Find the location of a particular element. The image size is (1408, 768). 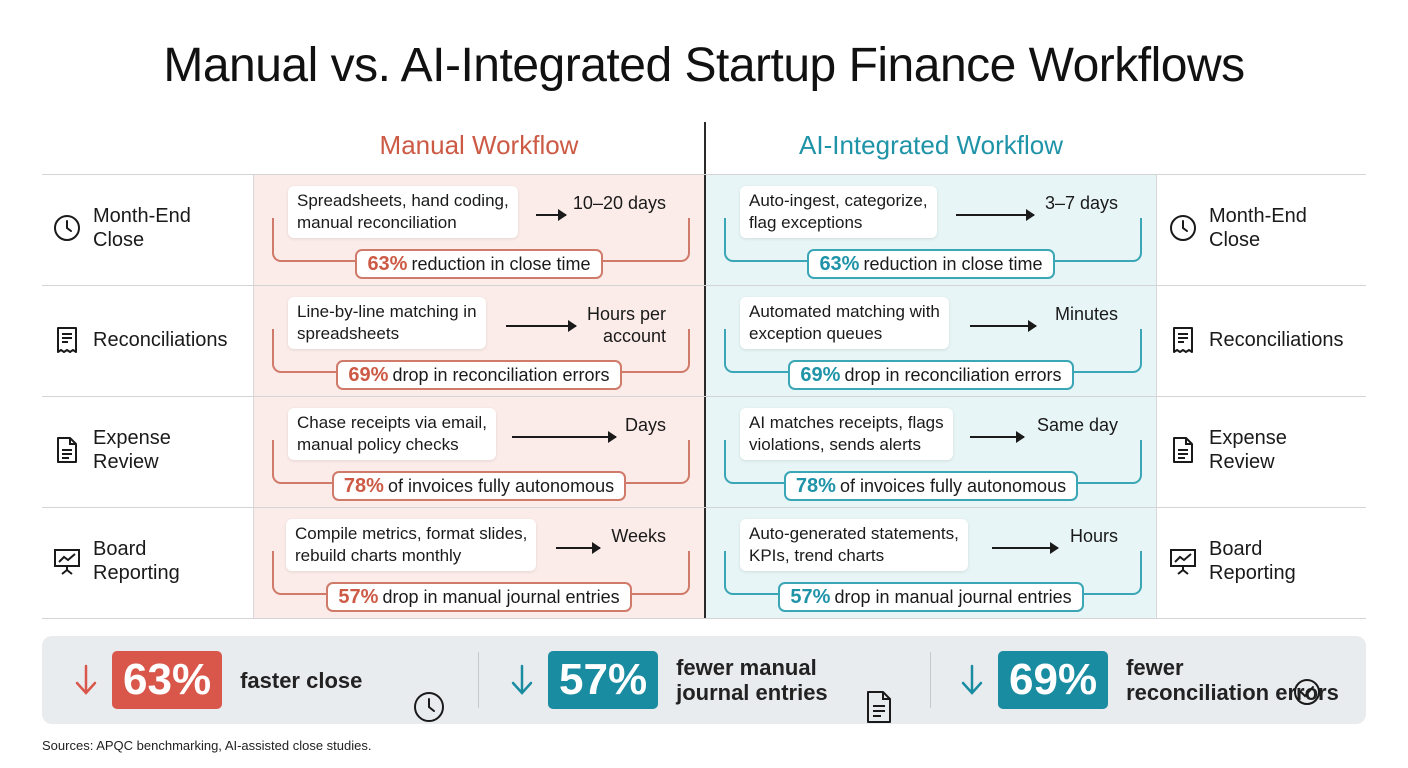

time-result: Days is located at coordinates (645, 425).